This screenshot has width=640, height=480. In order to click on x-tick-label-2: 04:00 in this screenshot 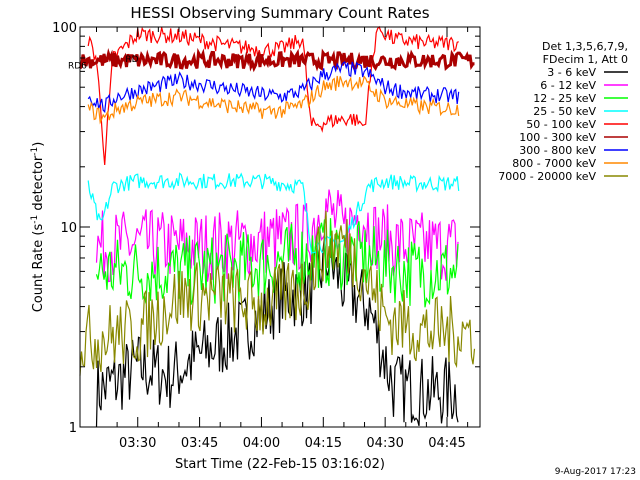, I will do `click(261, 443)`.